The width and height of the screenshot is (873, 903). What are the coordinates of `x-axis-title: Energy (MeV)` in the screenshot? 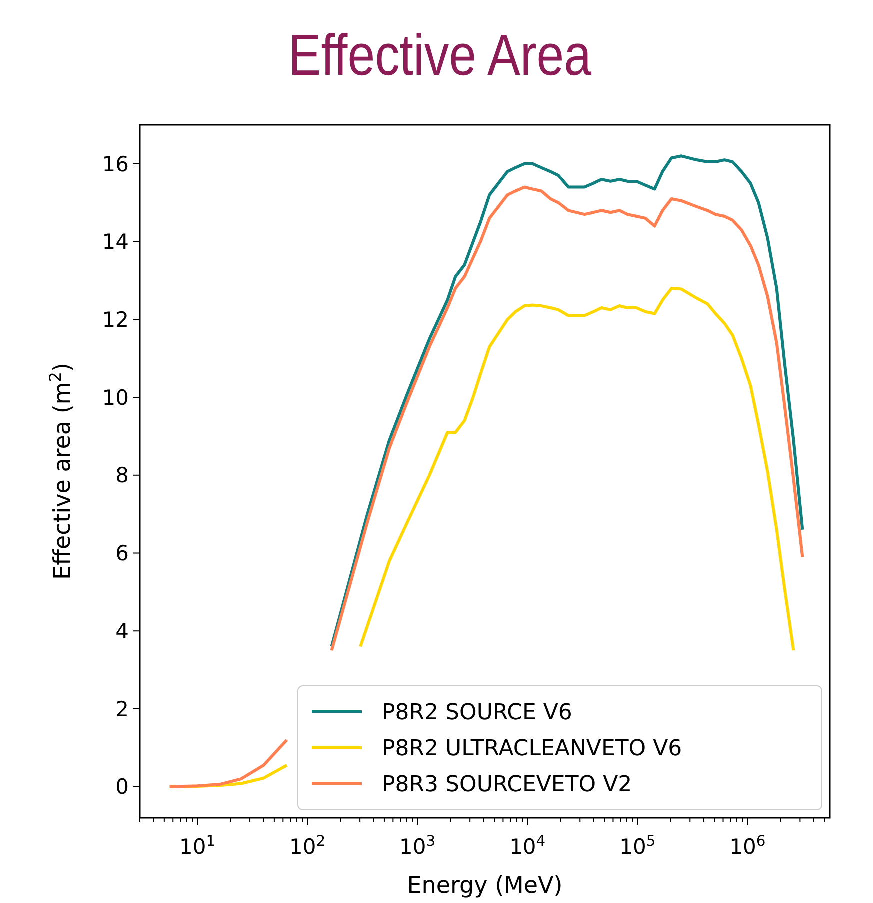 It's located at (485, 886).